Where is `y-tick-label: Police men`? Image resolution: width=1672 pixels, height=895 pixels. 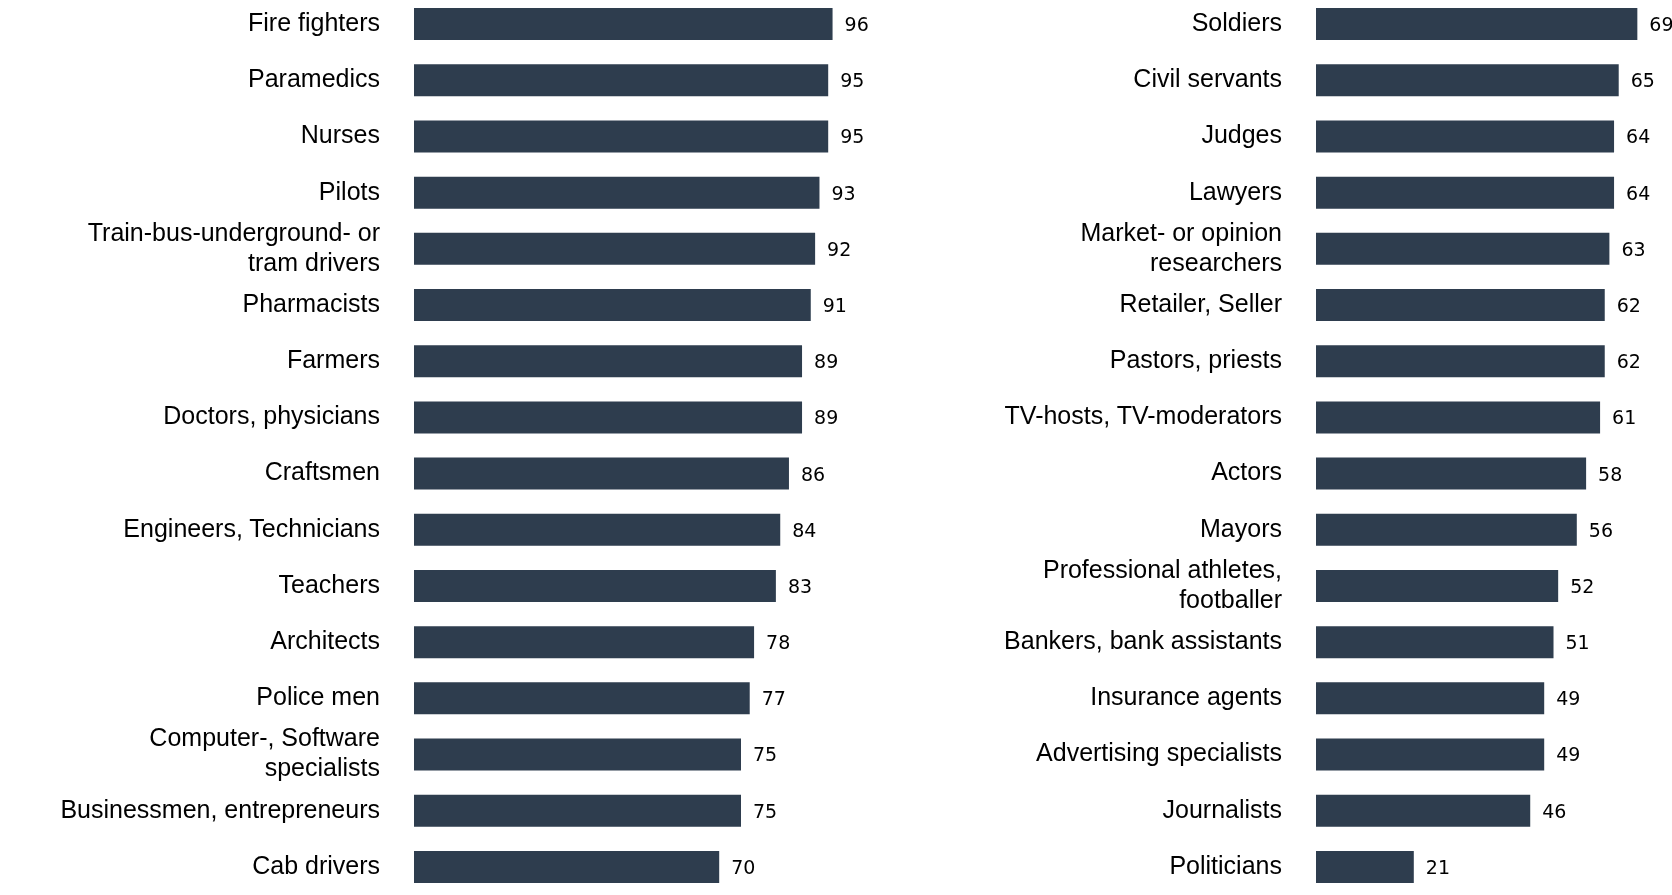 y-tick-label: Police men is located at coordinates (318, 696).